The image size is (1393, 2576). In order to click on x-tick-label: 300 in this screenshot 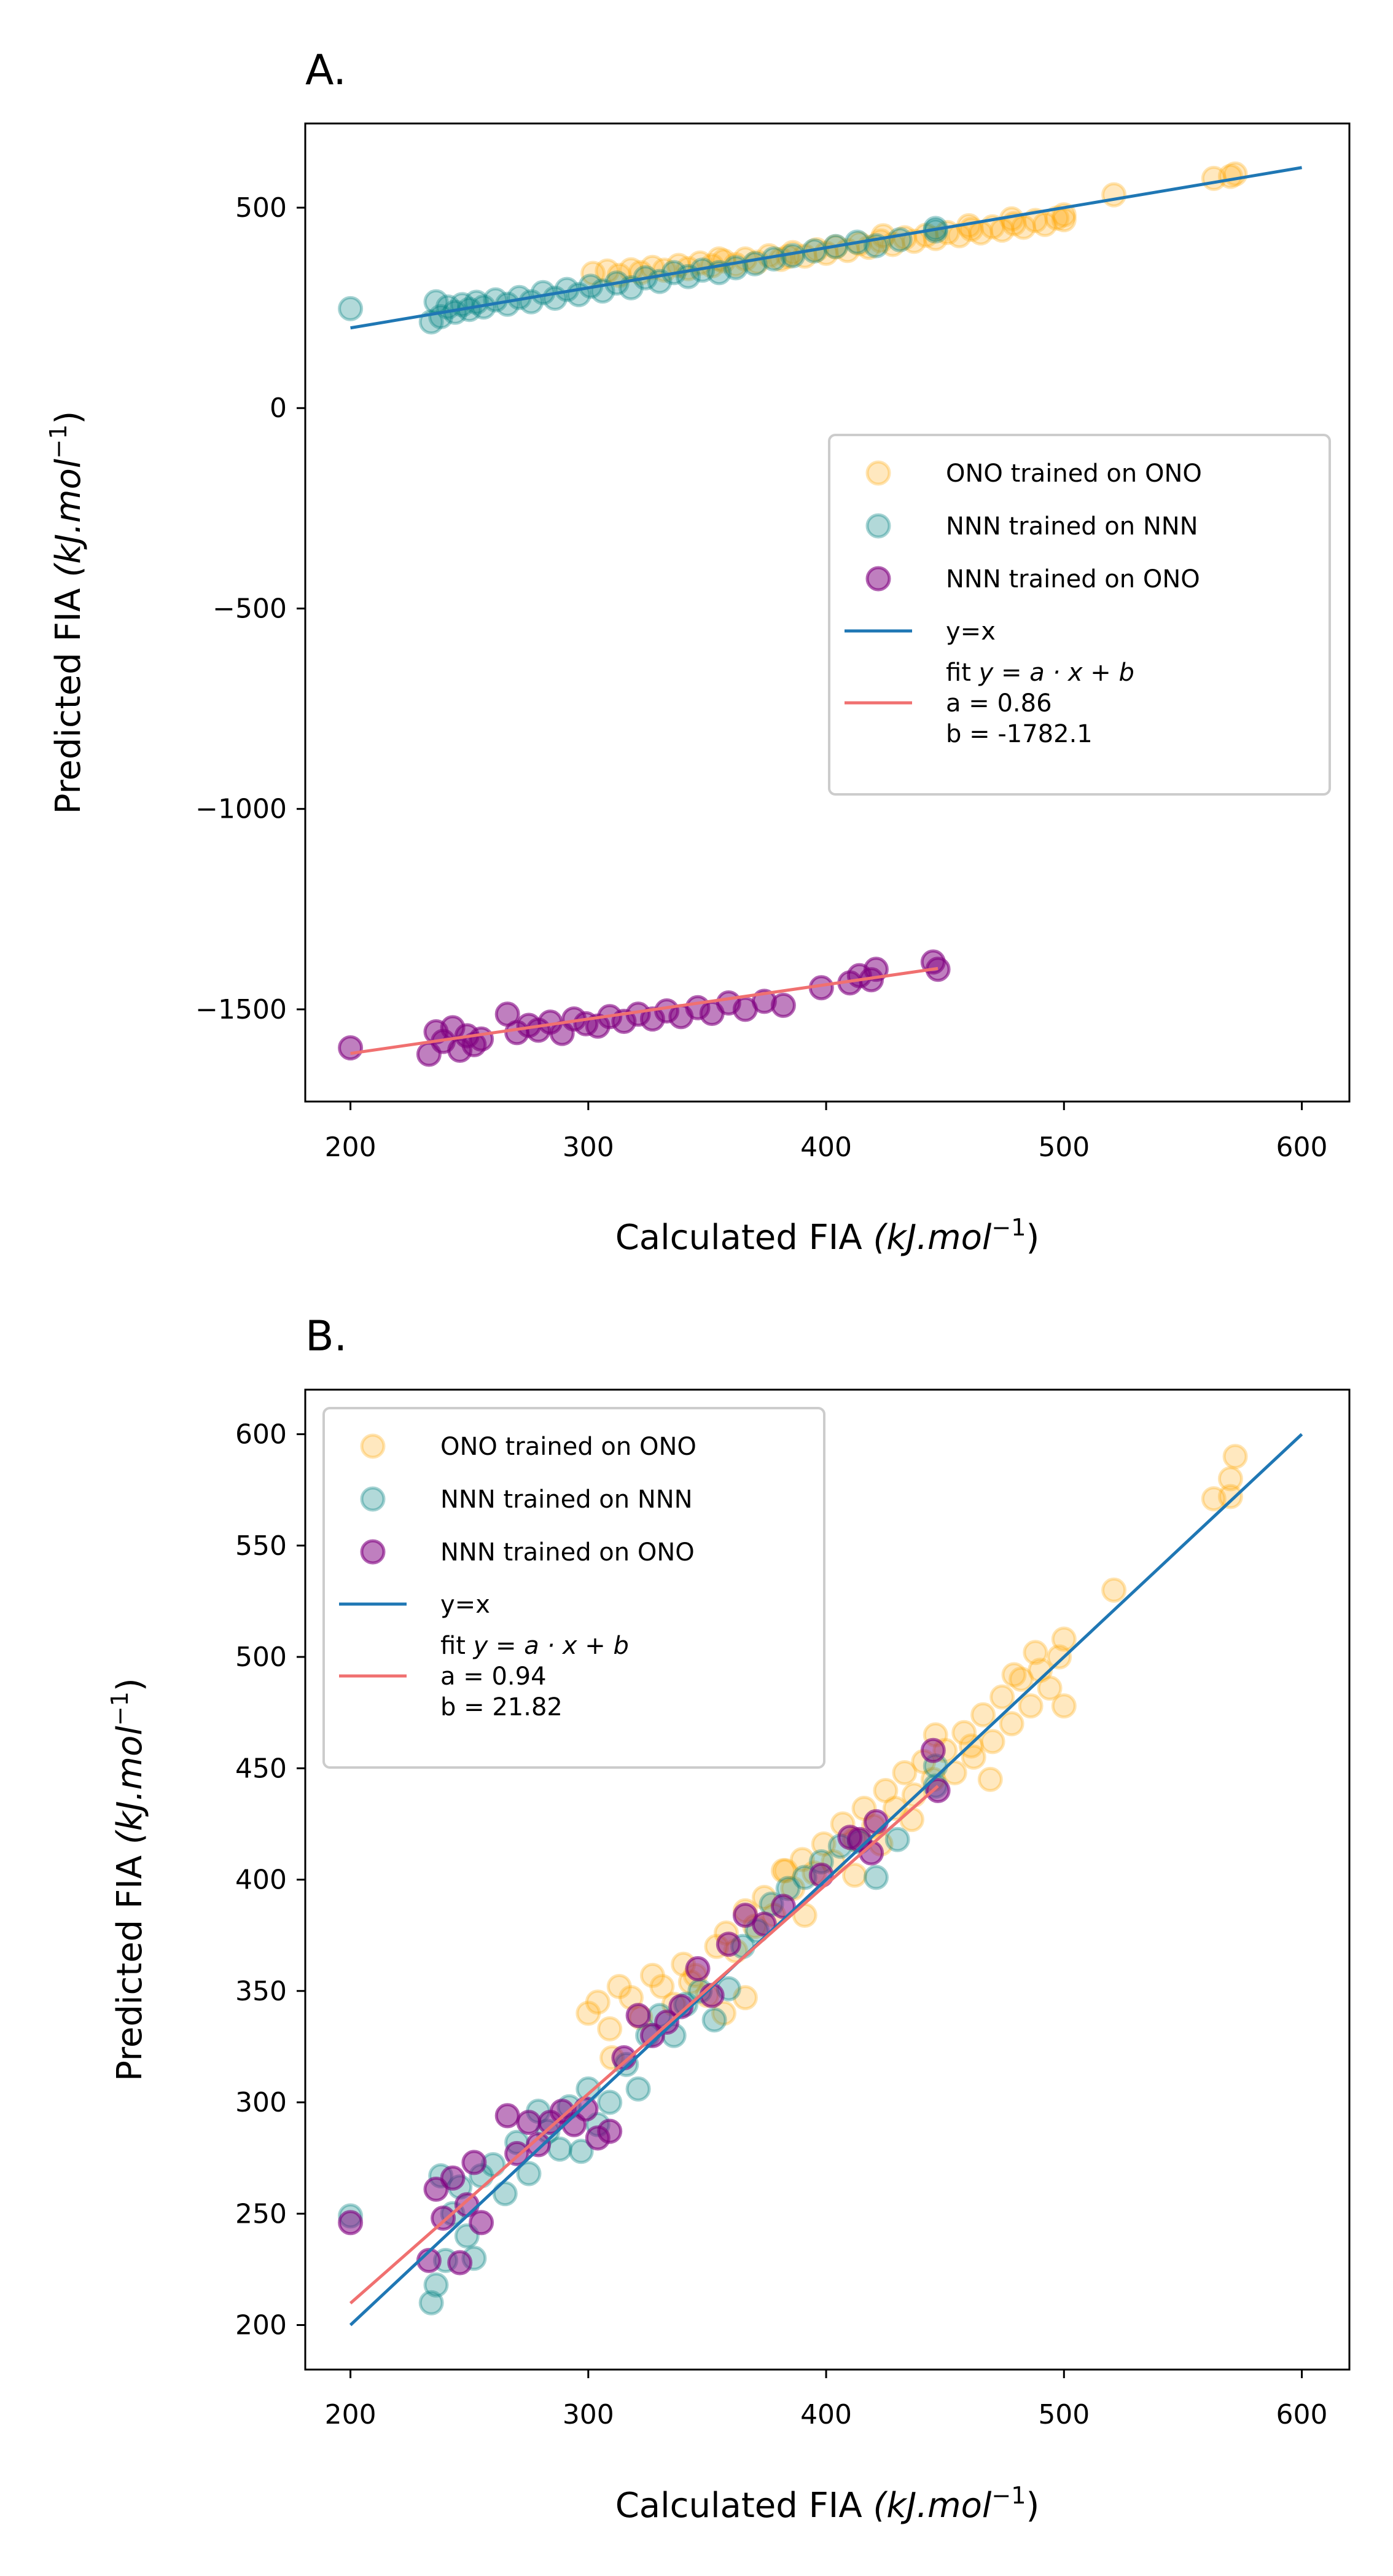, I will do `click(588, 2414)`.